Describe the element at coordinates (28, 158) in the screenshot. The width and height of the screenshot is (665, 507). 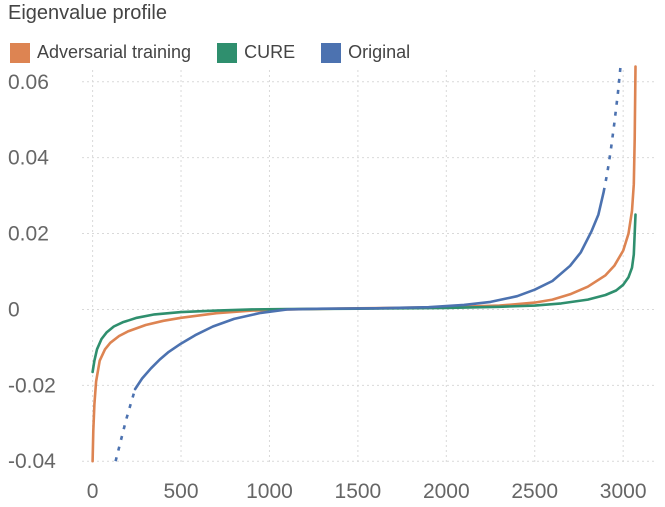
I see `y-tick-label: 0.04` at that location.